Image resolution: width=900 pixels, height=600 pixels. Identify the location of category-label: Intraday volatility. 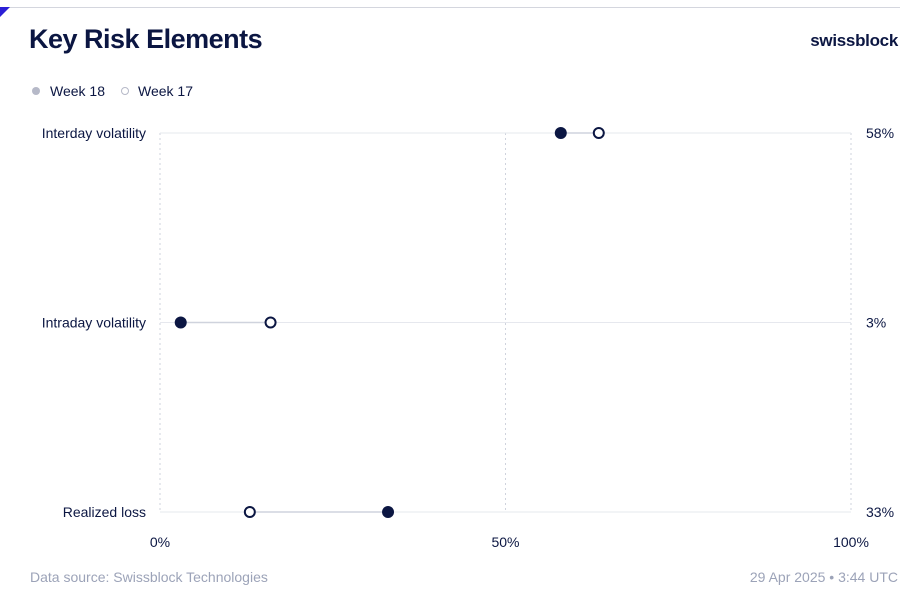
(94, 323).